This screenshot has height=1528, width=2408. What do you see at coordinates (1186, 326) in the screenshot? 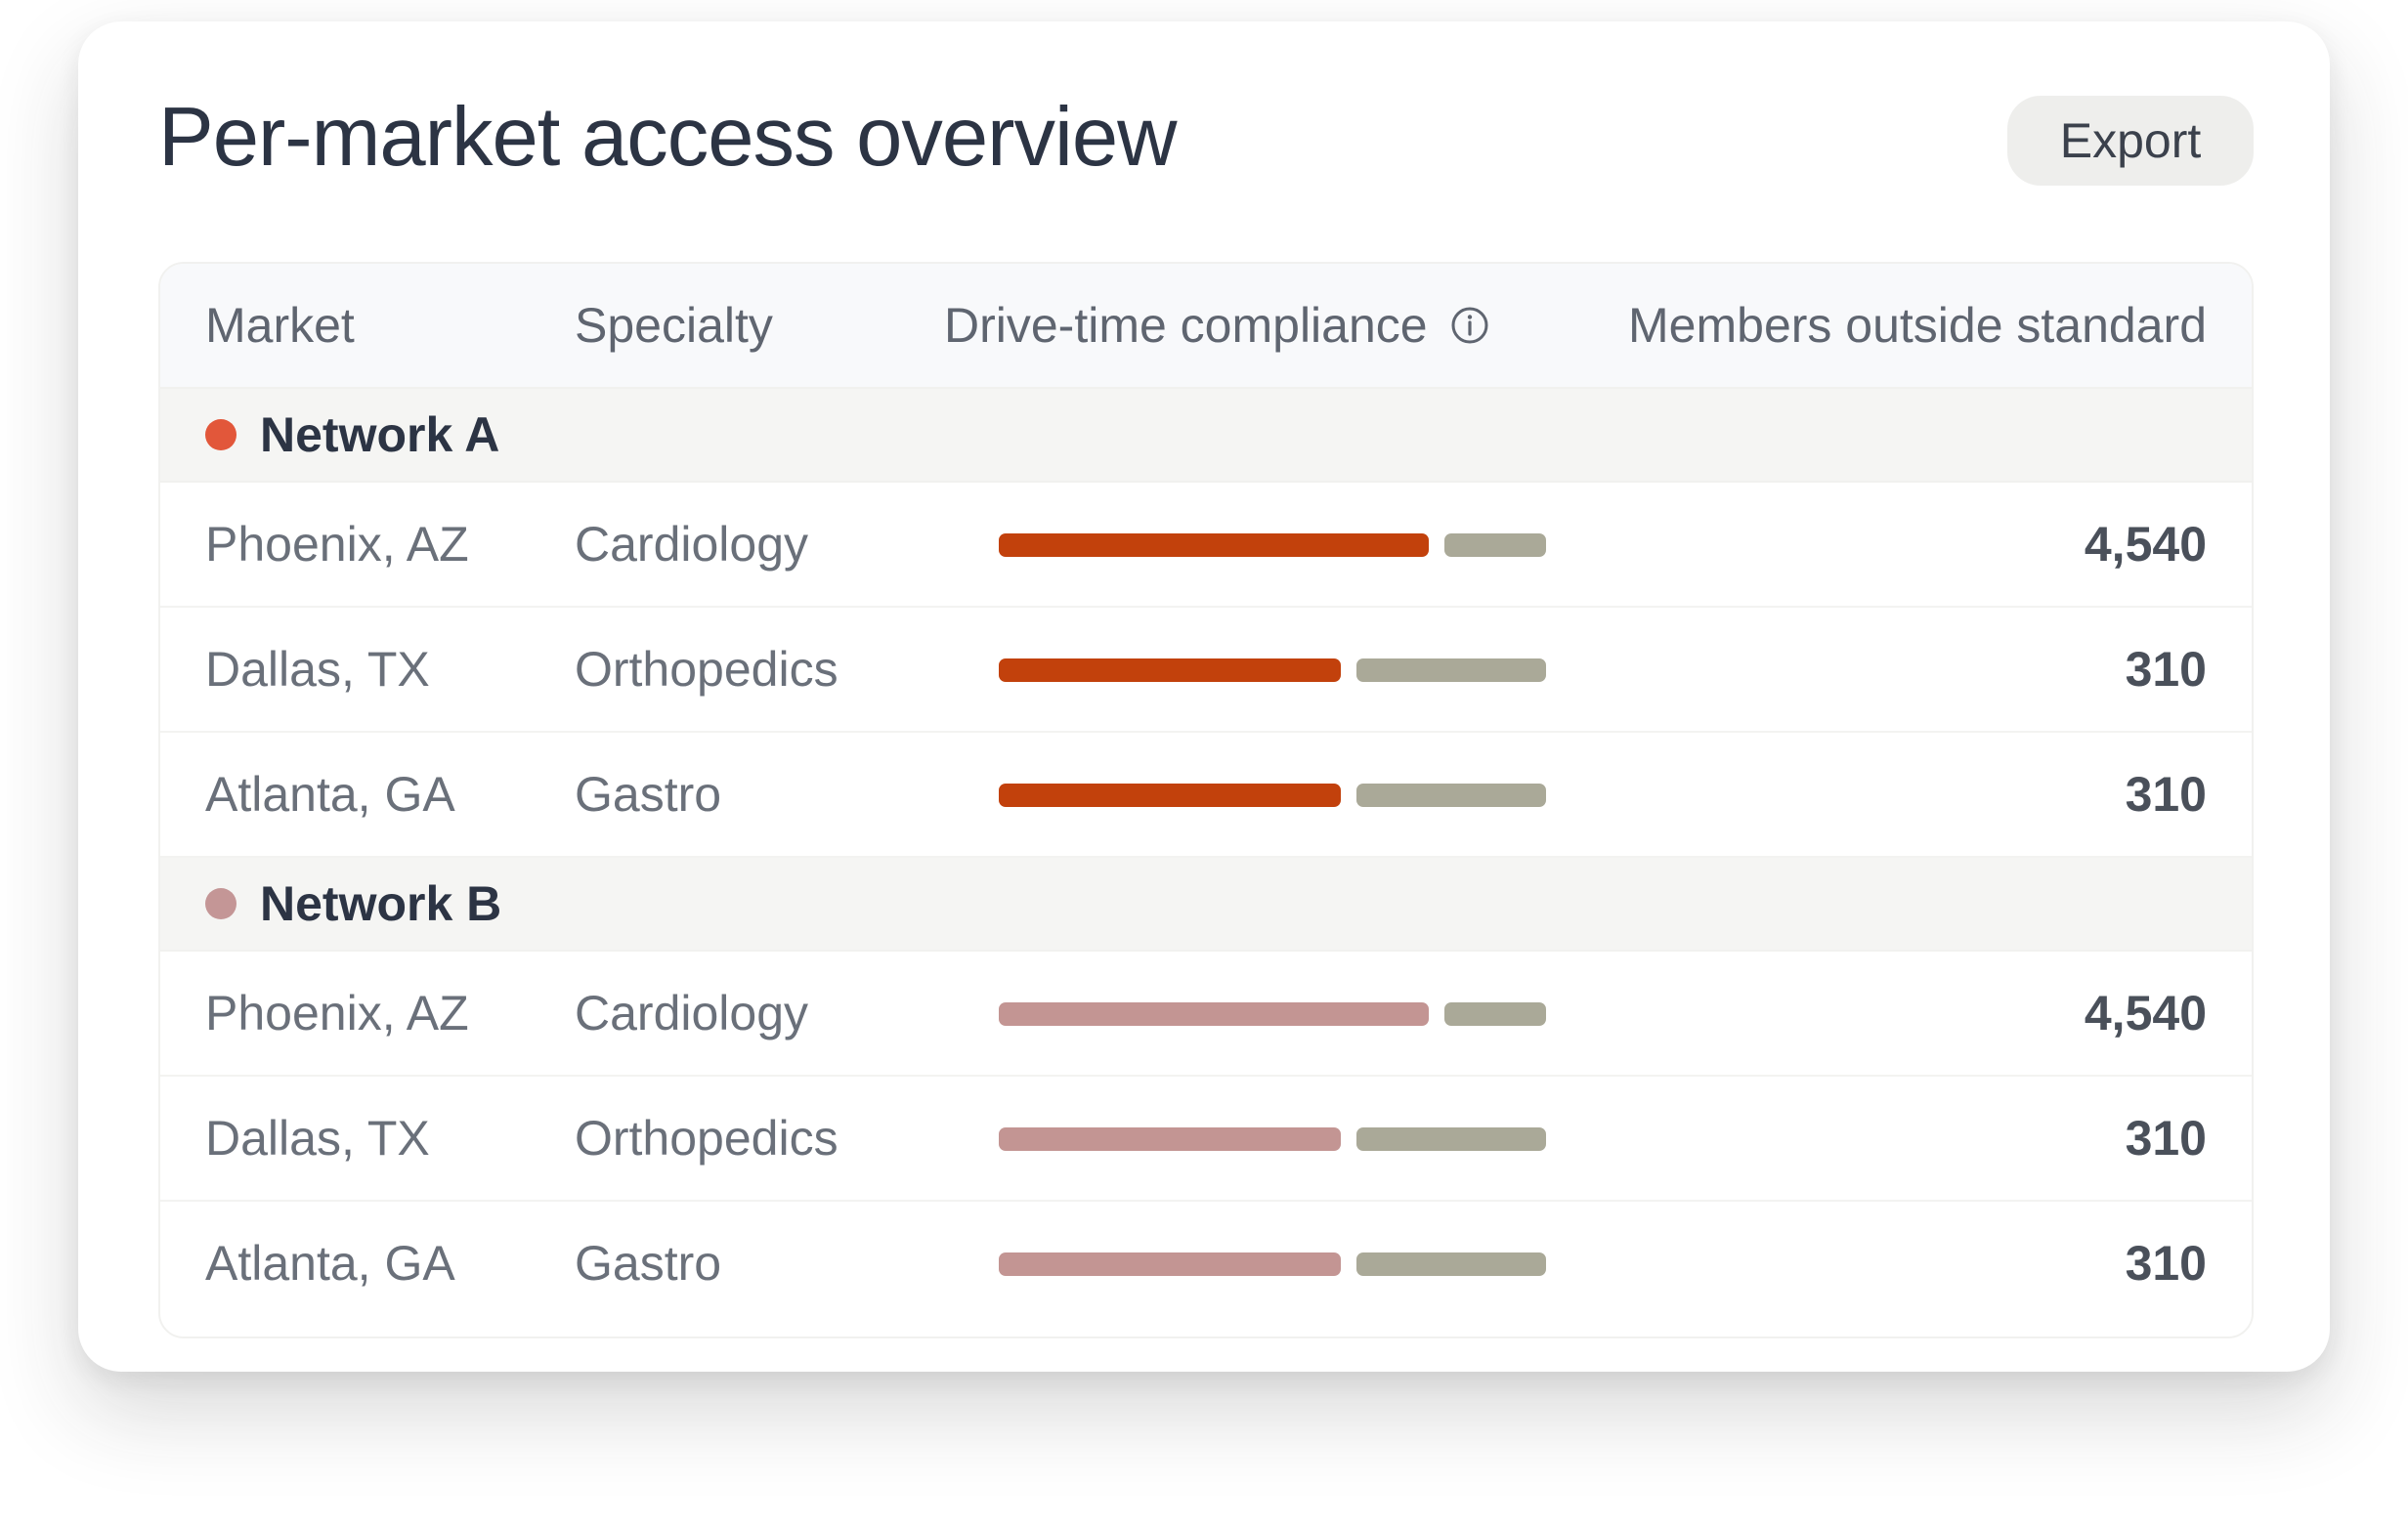
I see `column-header-compliance-label: Drive-time compliance` at bounding box center [1186, 326].